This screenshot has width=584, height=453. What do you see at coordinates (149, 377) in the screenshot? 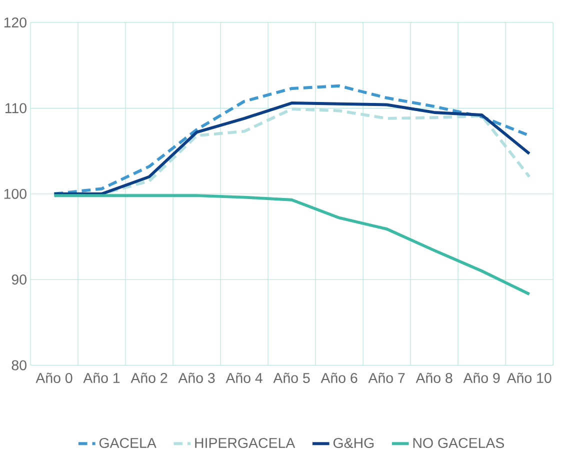
I see `x-tick-label: Año 2` at bounding box center [149, 377].